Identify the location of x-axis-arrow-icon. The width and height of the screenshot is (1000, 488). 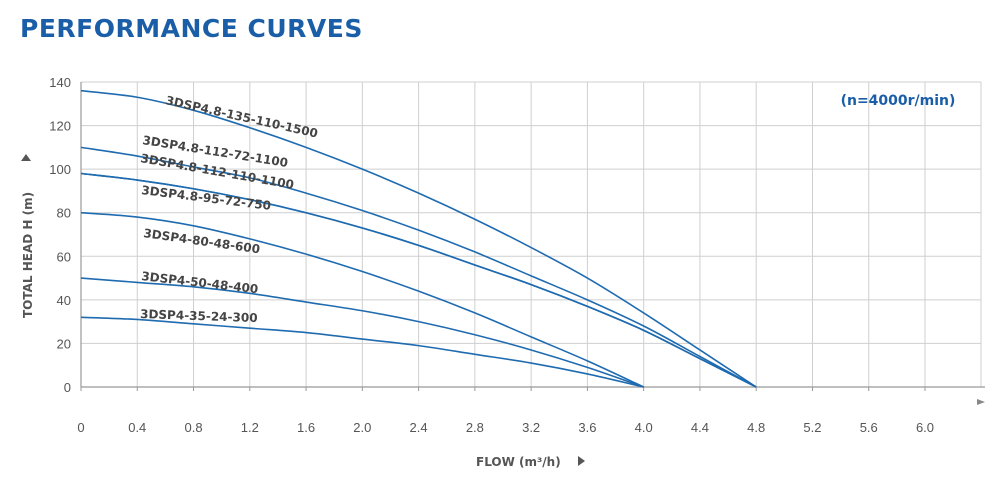
(581, 461).